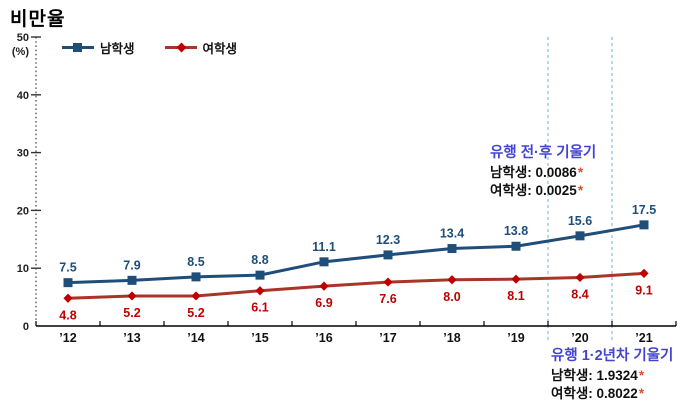 The height and width of the screenshot is (417, 700). I want to click on annotation-heading: 유행 1·2년차 기울기, so click(612, 356).